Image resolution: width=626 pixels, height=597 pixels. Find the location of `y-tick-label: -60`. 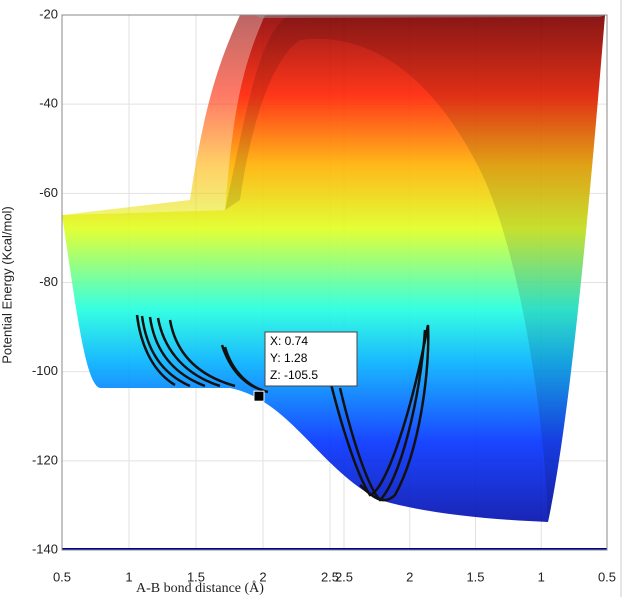

y-tick-label: -60 is located at coordinates (48, 192).